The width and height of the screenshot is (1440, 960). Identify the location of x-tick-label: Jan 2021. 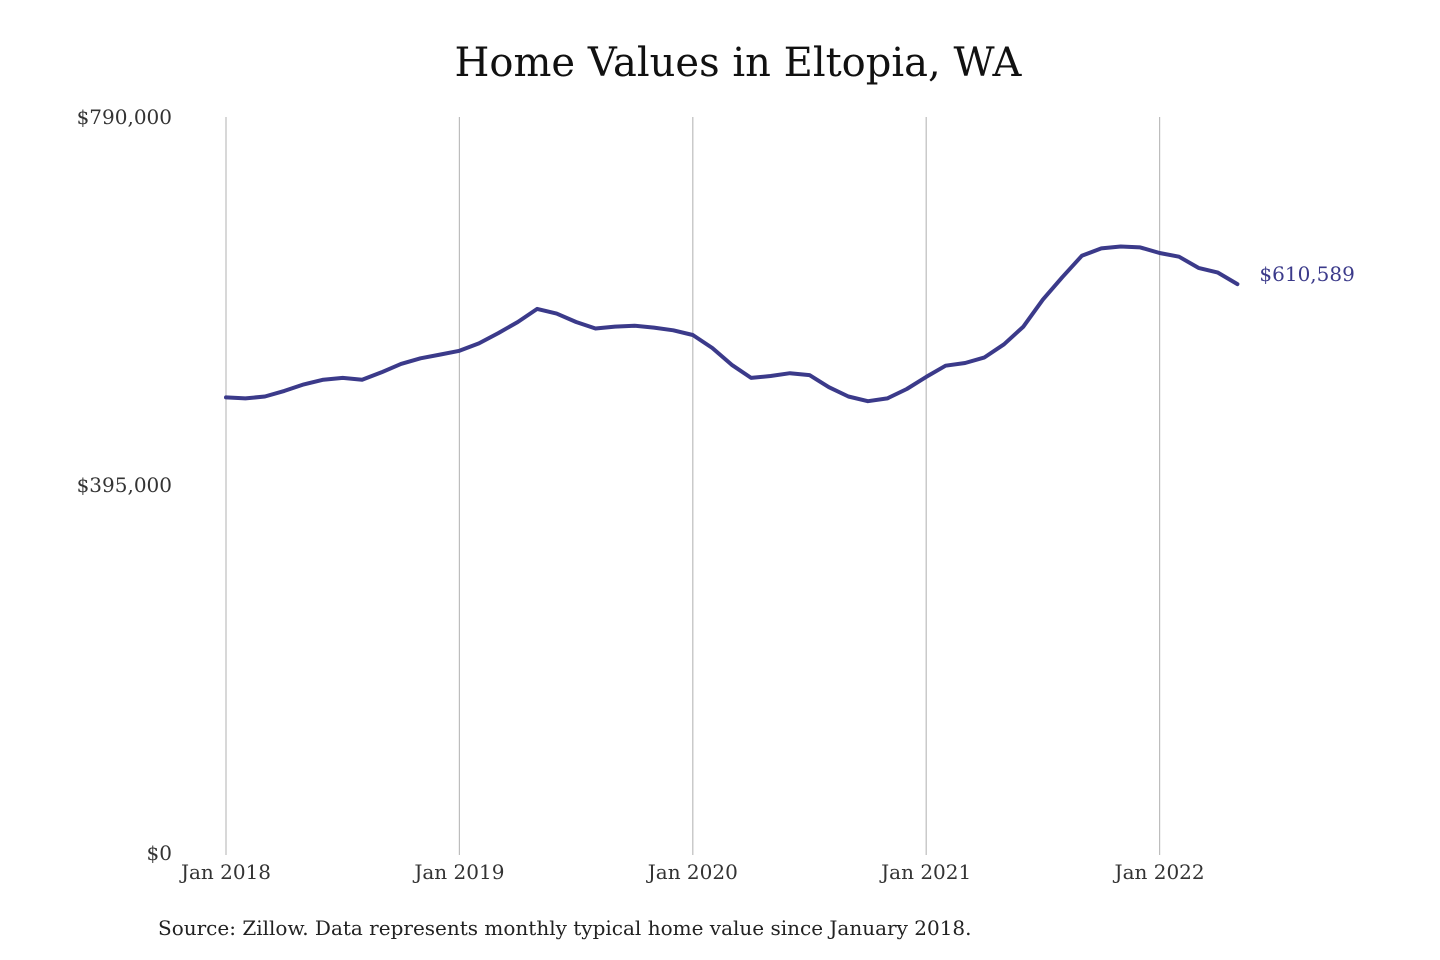
(925, 872).